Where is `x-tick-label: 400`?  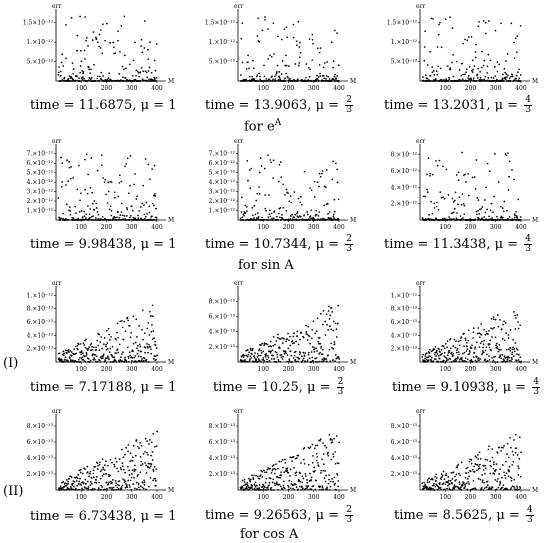
x-tick-label: 400 is located at coordinates (339, 369).